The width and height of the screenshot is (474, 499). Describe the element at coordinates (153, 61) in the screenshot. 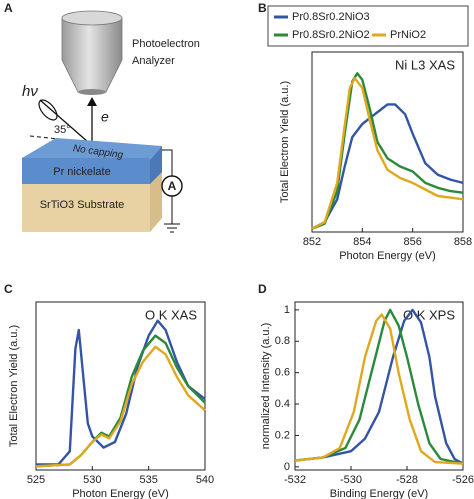

I see `analyzer-label: Analyzer` at that location.